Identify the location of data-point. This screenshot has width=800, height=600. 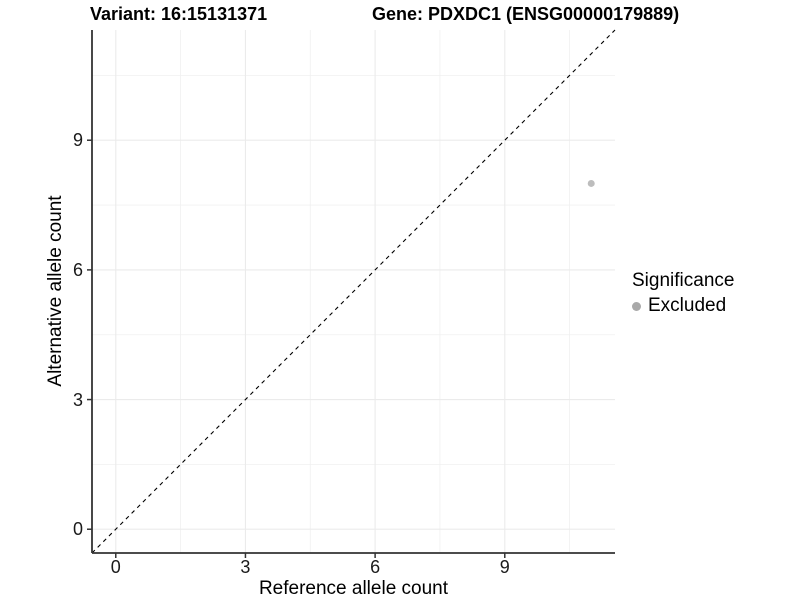
(591, 183).